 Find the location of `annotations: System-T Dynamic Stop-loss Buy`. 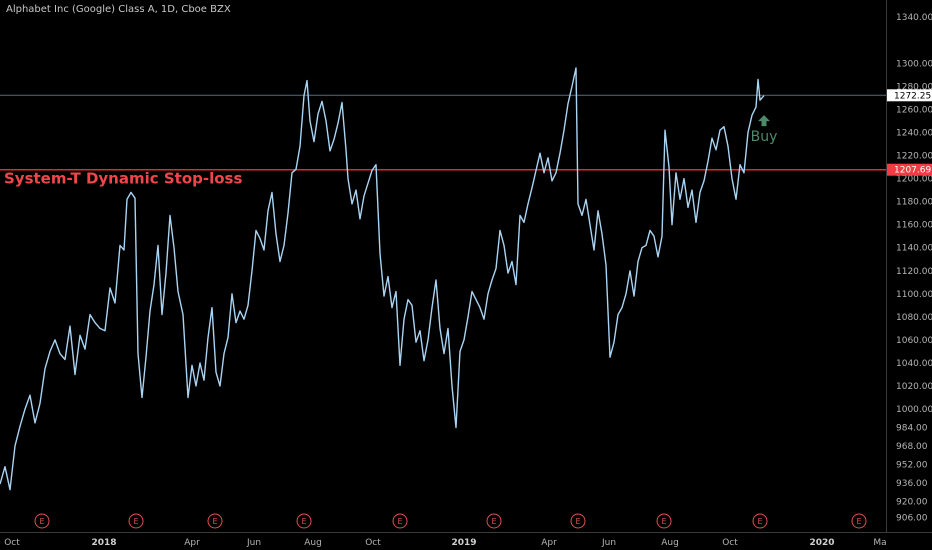

annotations: System-T Dynamic Stop-loss Buy is located at coordinates (390, 151).